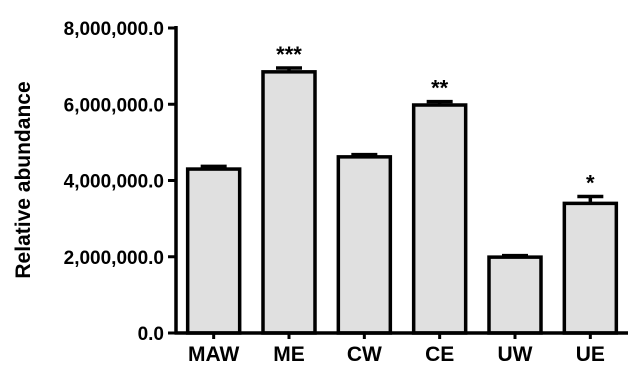 This screenshot has height=365, width=632. What do you see at coordinates (396, 349) in the screenshot?
I see `x-ticks-group: MAW ME CW CE UW UE` at bounding box center [396, 349].